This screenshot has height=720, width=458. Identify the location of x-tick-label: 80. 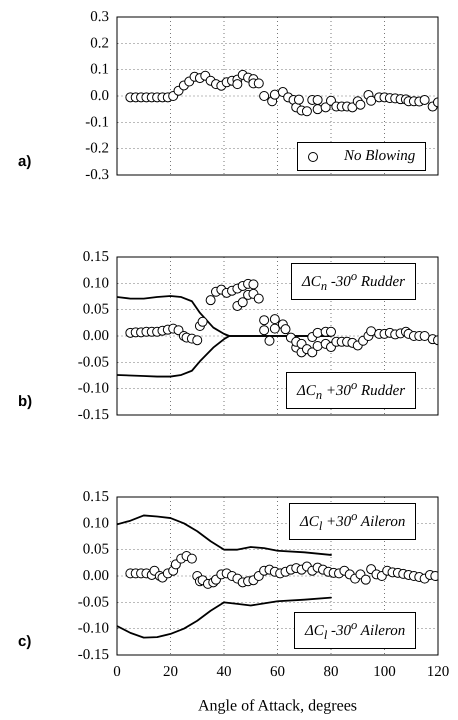
(331, 672).